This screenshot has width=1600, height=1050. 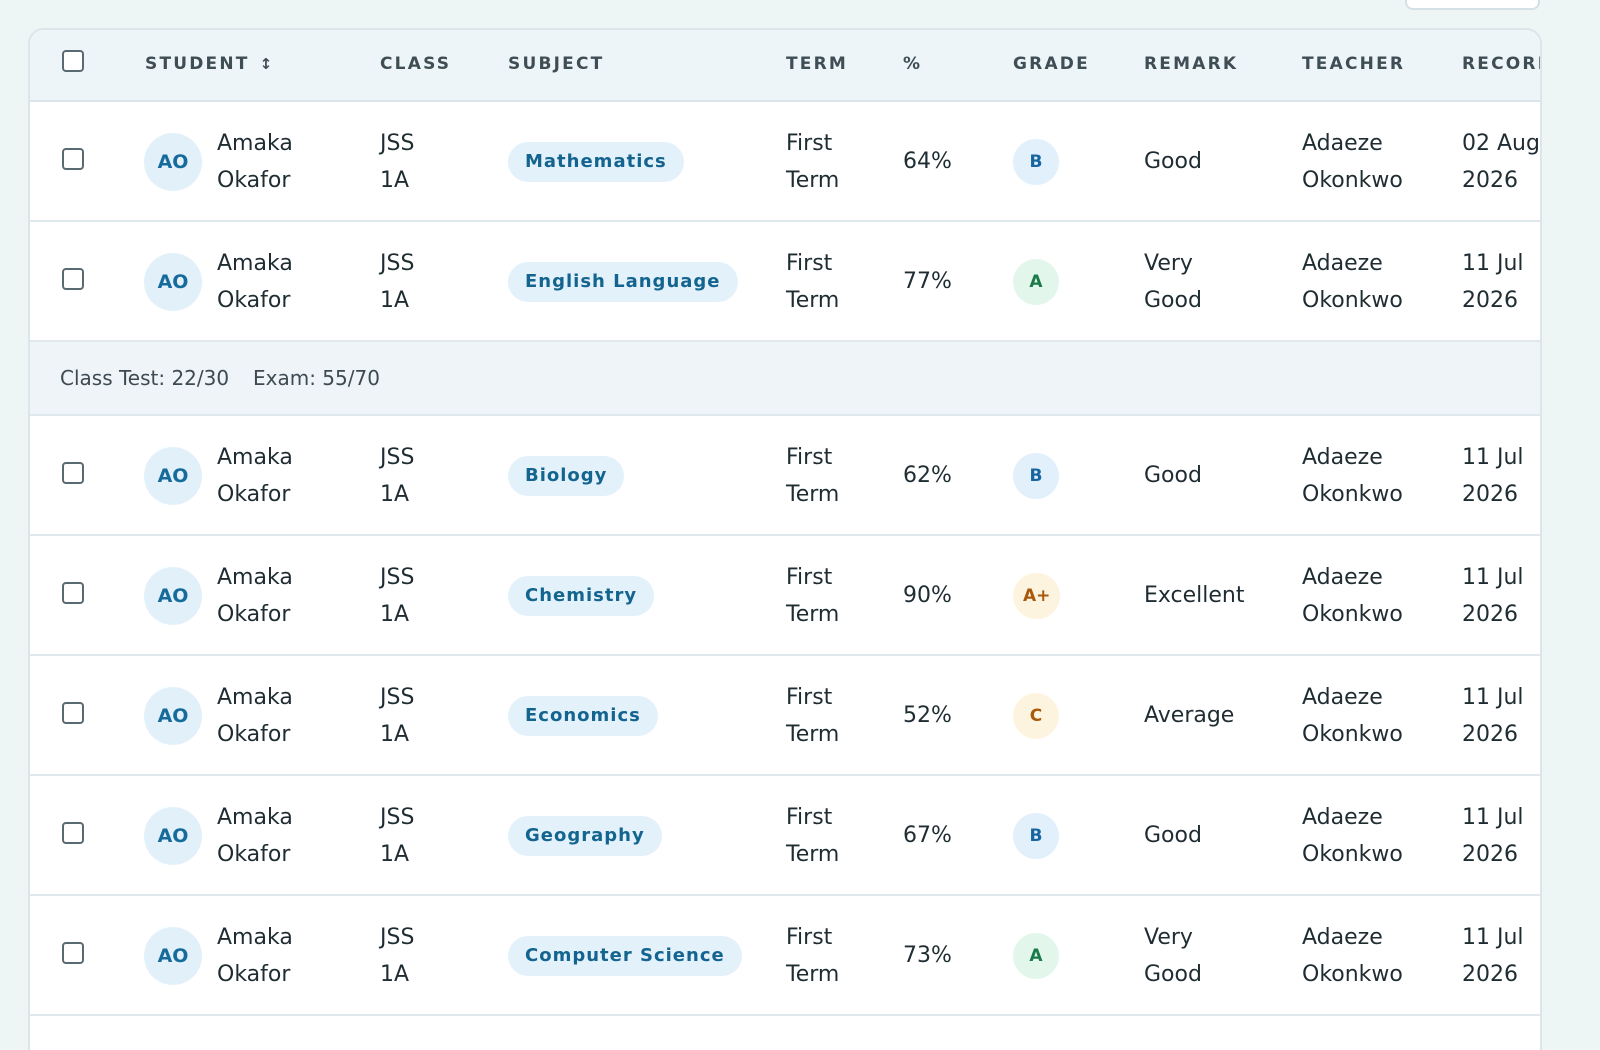 I want to click on exam-score: Exam: 55/70, so click(x=316, y=378).